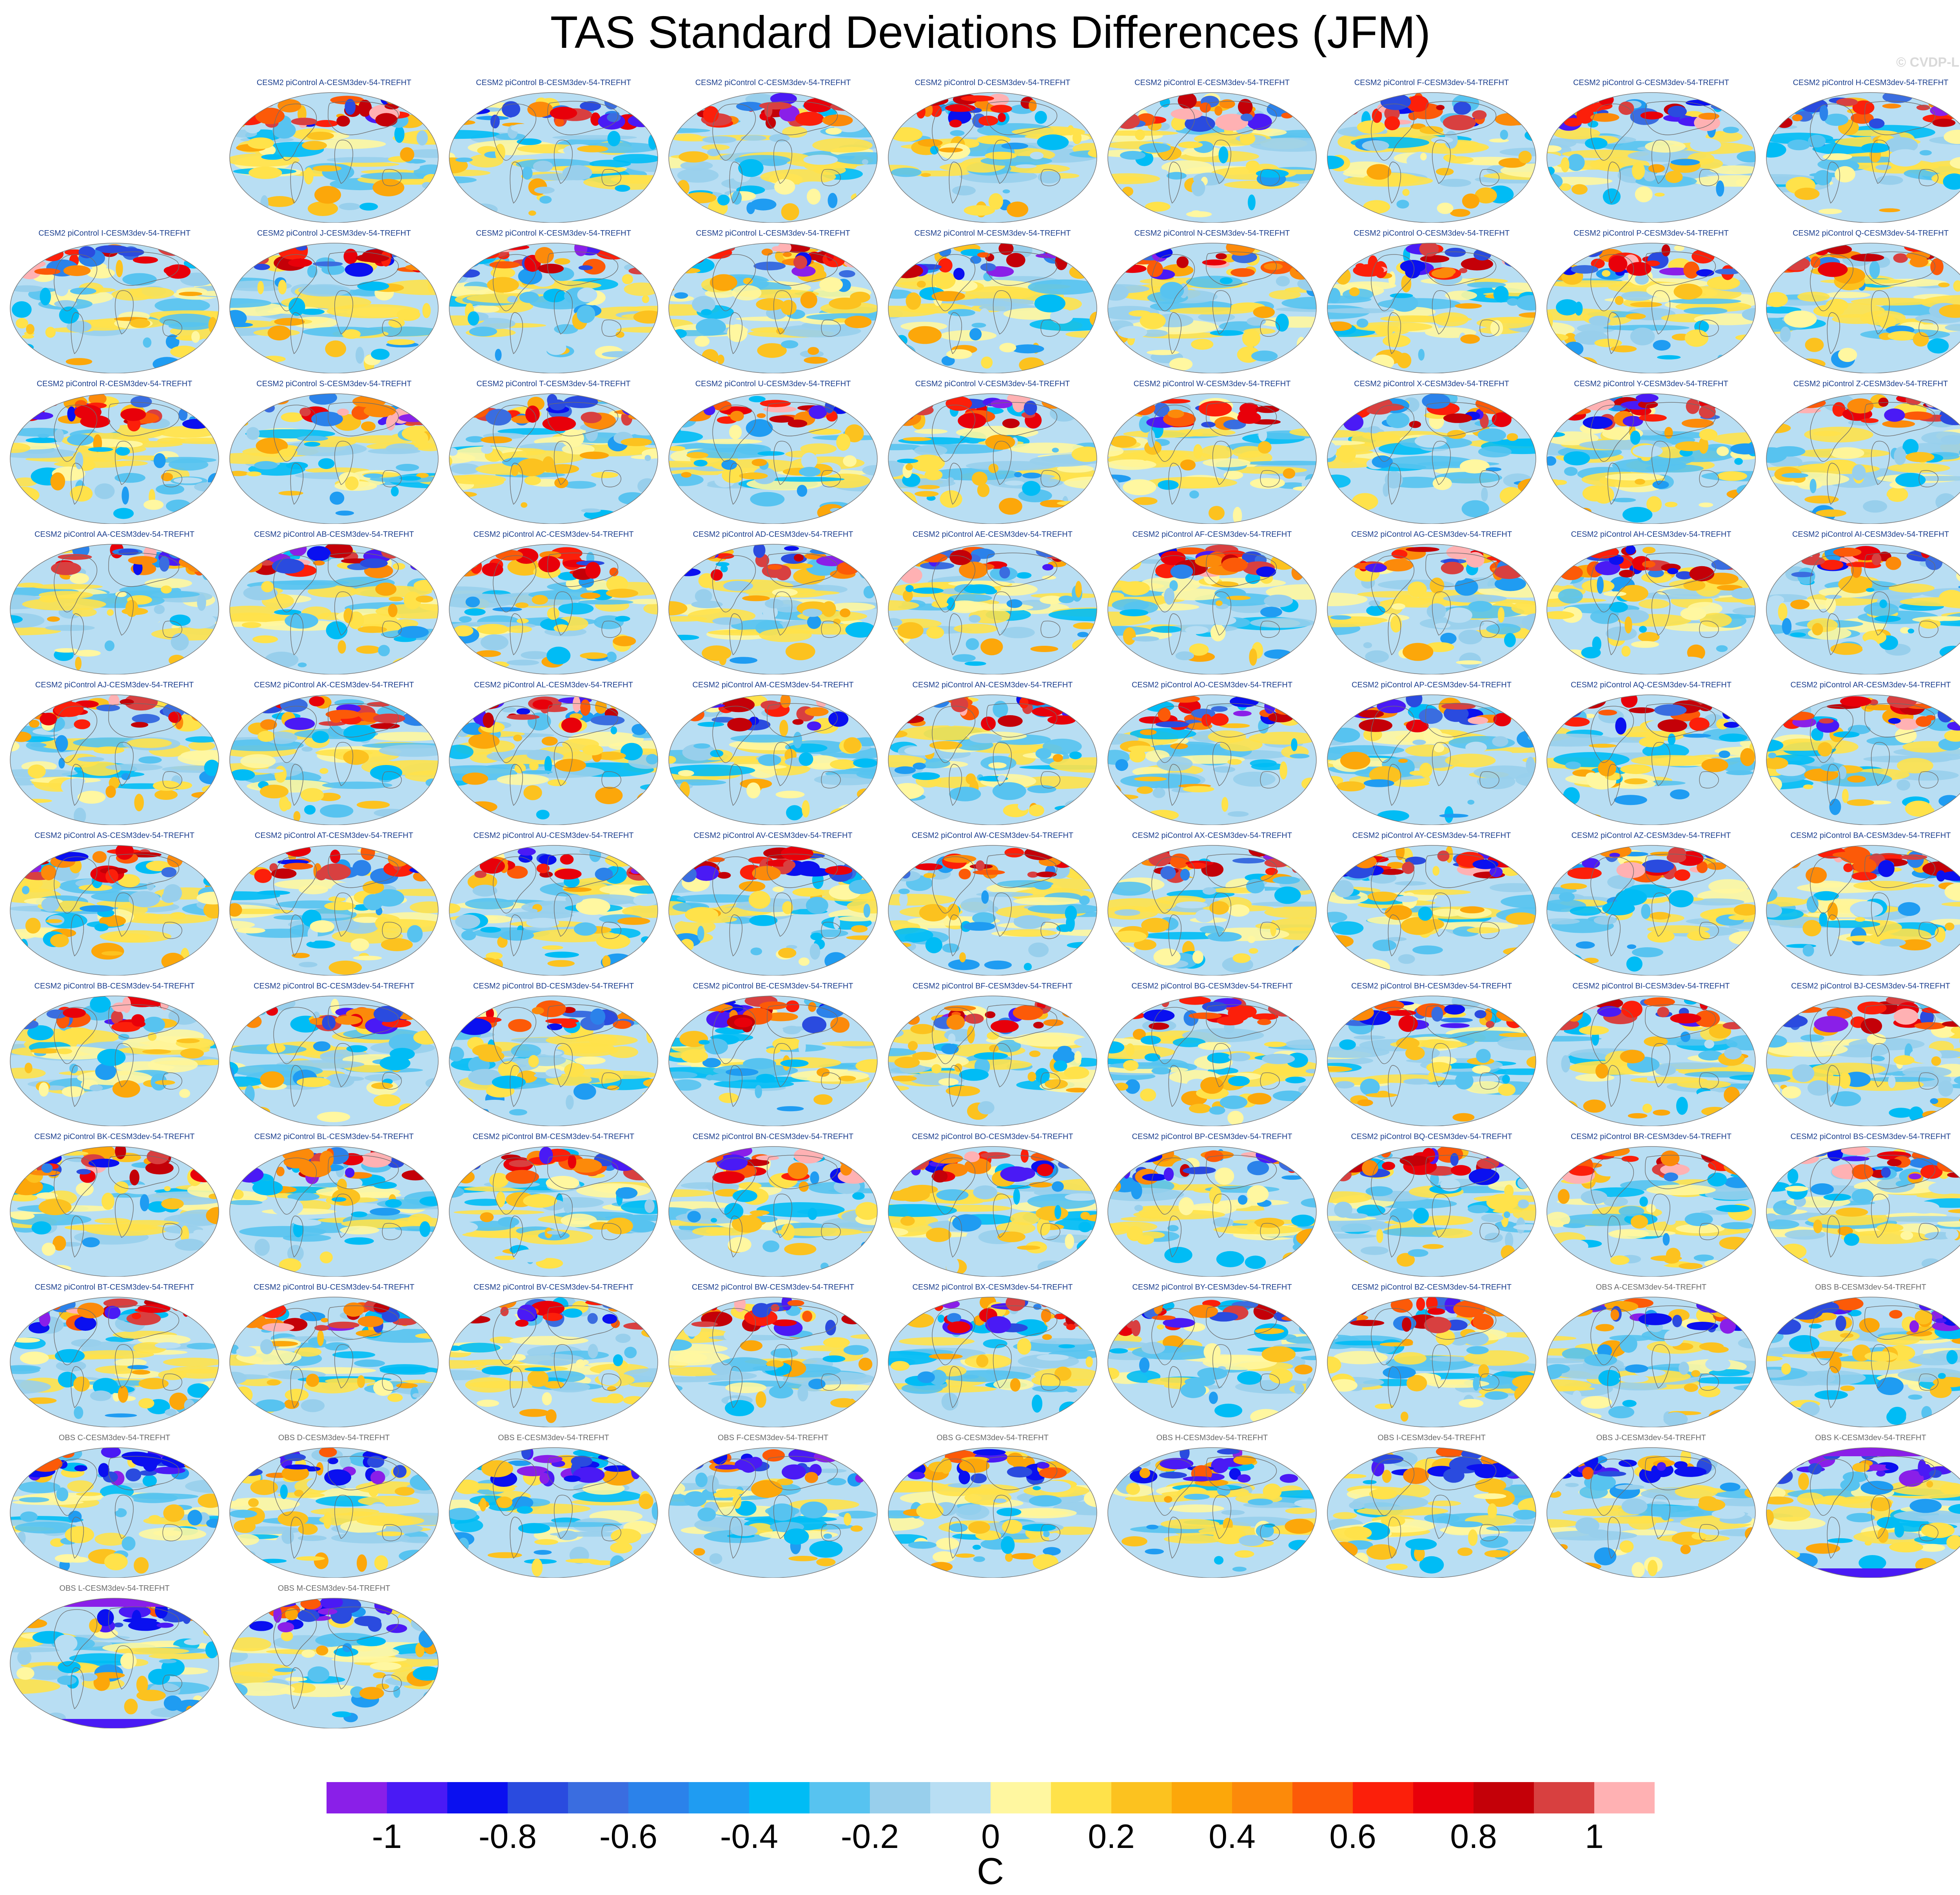 The width and height of the screenshot is (1960, 1895). I want to click on map-panel-title: CESM2 piControl J-CESM3dev-54-TREFHT, so click(334, 234).